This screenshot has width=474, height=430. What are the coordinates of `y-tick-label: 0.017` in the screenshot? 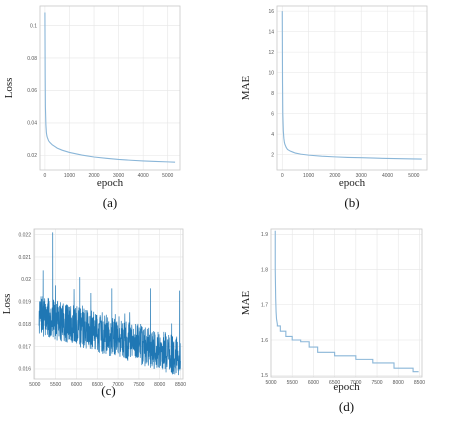 It's located at (24, 347).